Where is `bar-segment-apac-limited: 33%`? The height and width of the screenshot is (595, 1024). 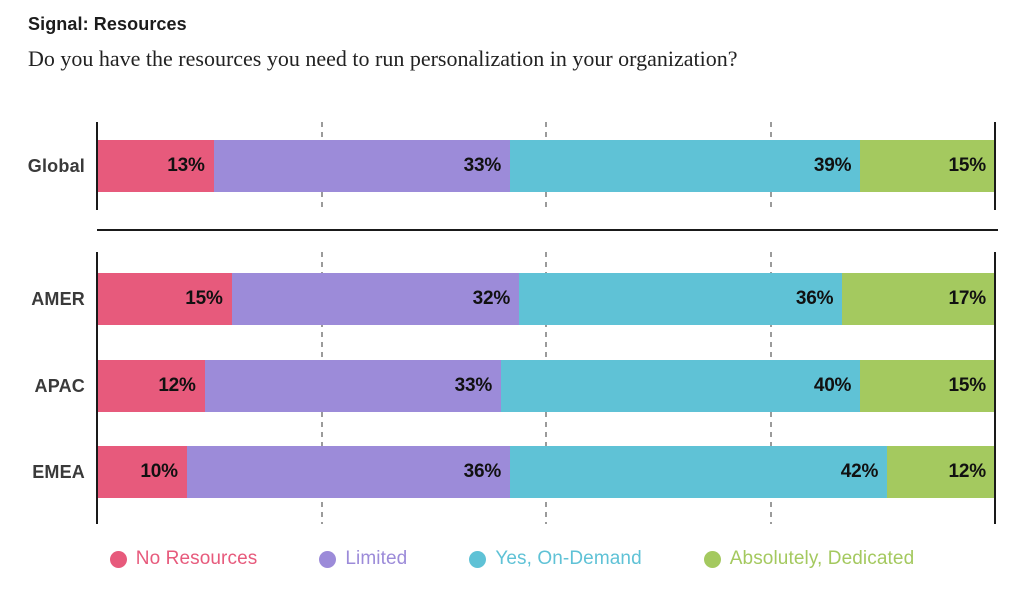
bar-segment-apac-limited: 33% is located at coordinates (353, 386).